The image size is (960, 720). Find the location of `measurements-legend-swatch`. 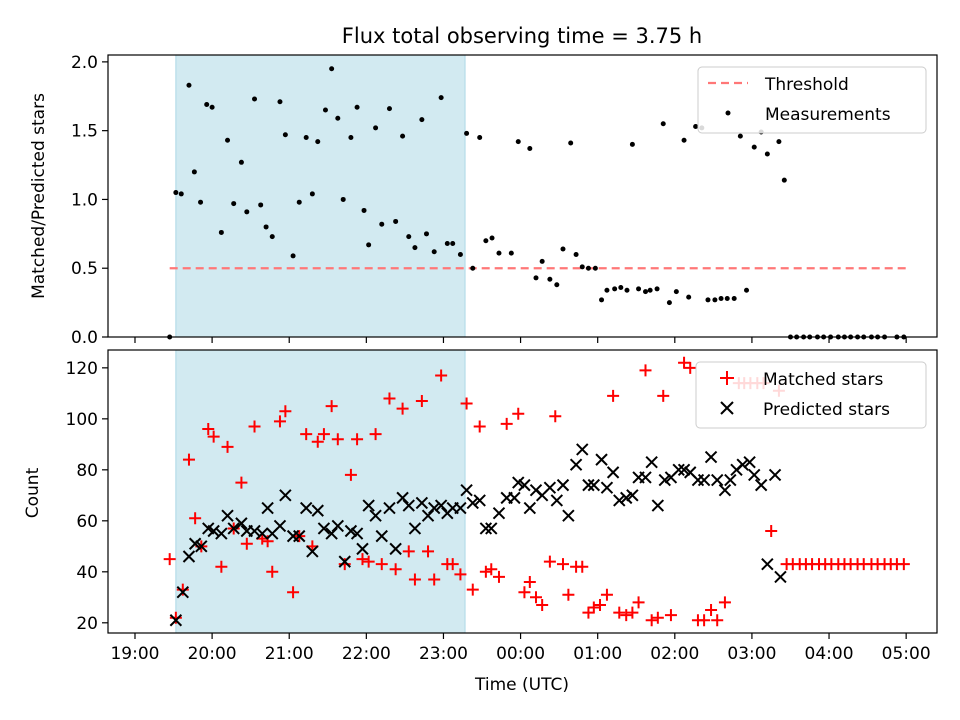

measurements-legend-swatch is located at coordinates (728, 113).